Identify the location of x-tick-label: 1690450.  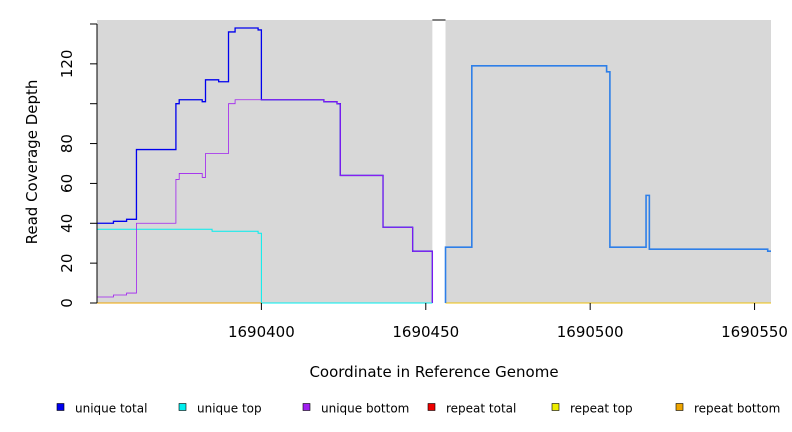
(425, 332).